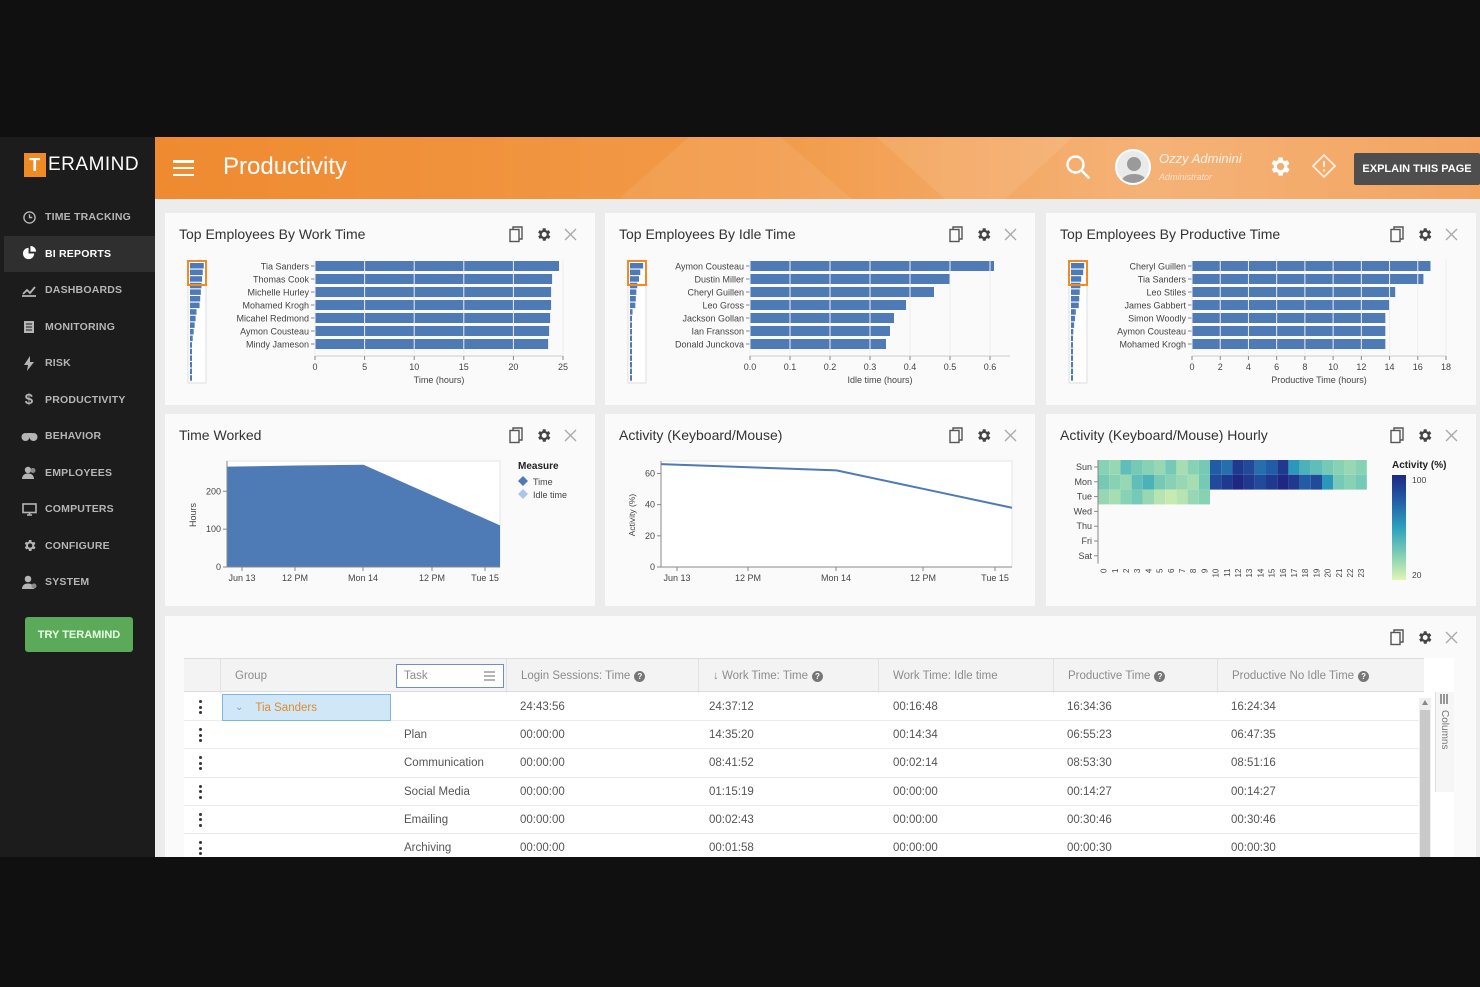  I want to click on area-series-time, so click(363, 515).